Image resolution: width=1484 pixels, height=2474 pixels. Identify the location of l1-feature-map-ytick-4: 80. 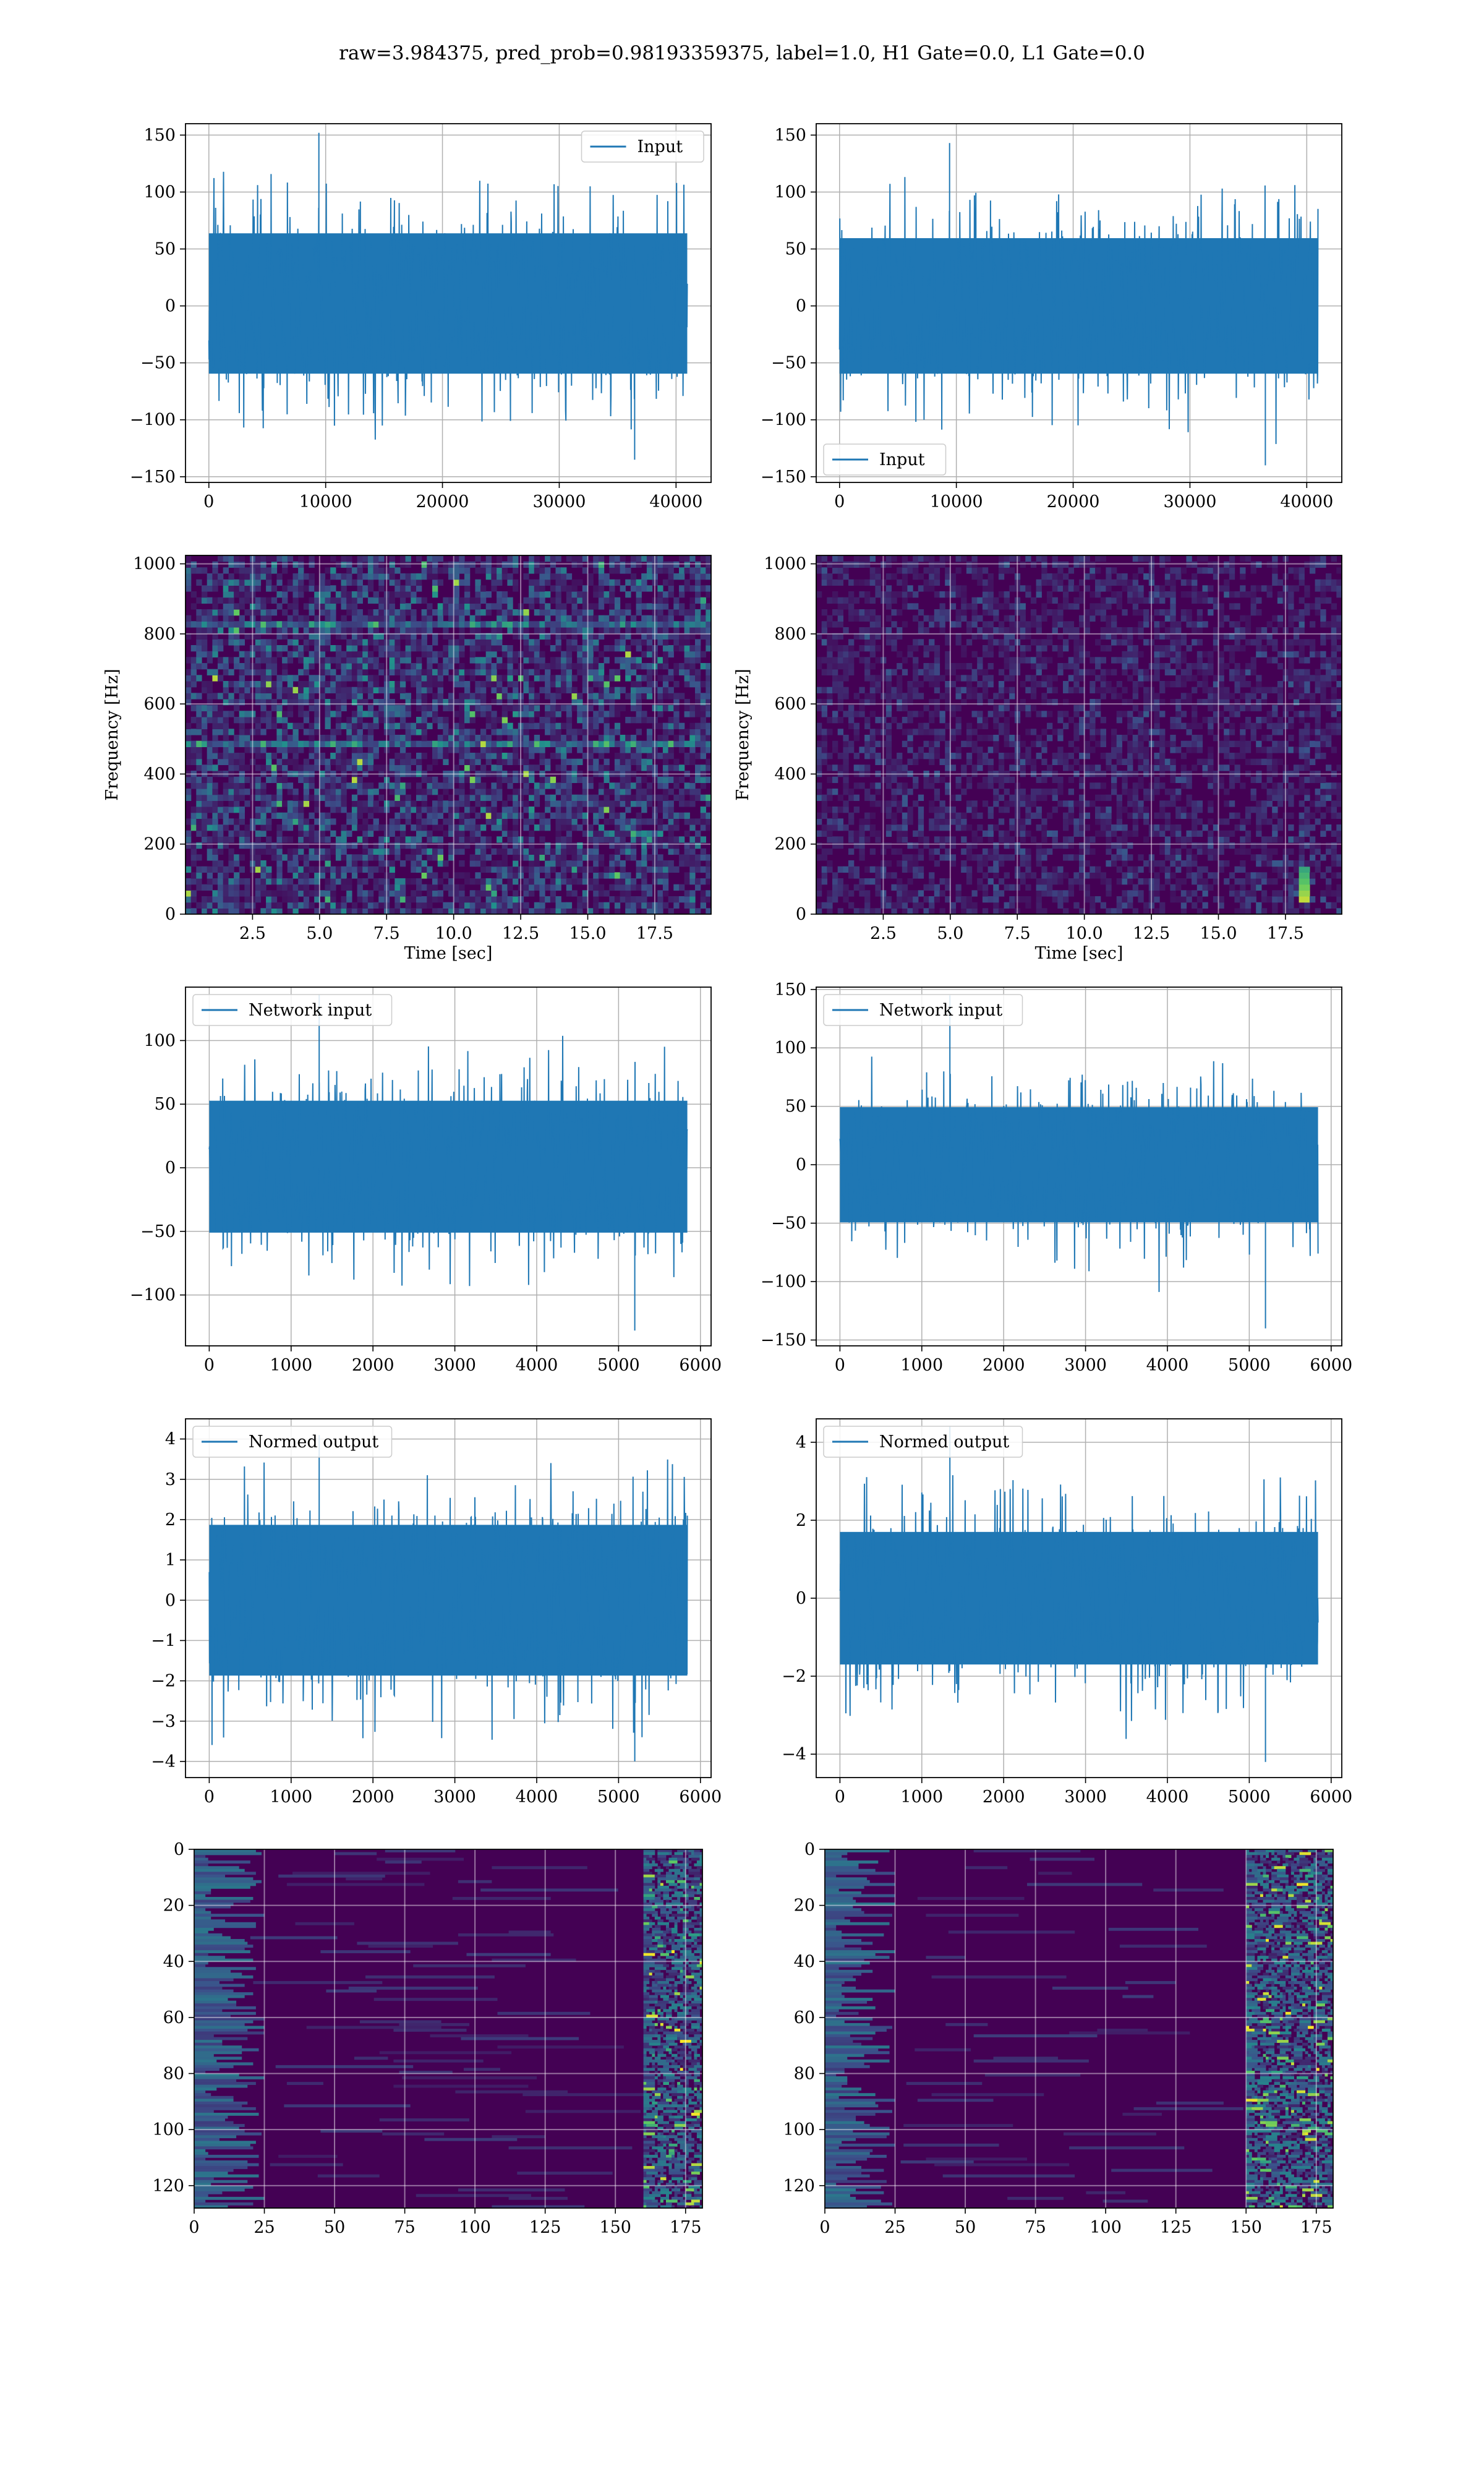
(804, 2074).